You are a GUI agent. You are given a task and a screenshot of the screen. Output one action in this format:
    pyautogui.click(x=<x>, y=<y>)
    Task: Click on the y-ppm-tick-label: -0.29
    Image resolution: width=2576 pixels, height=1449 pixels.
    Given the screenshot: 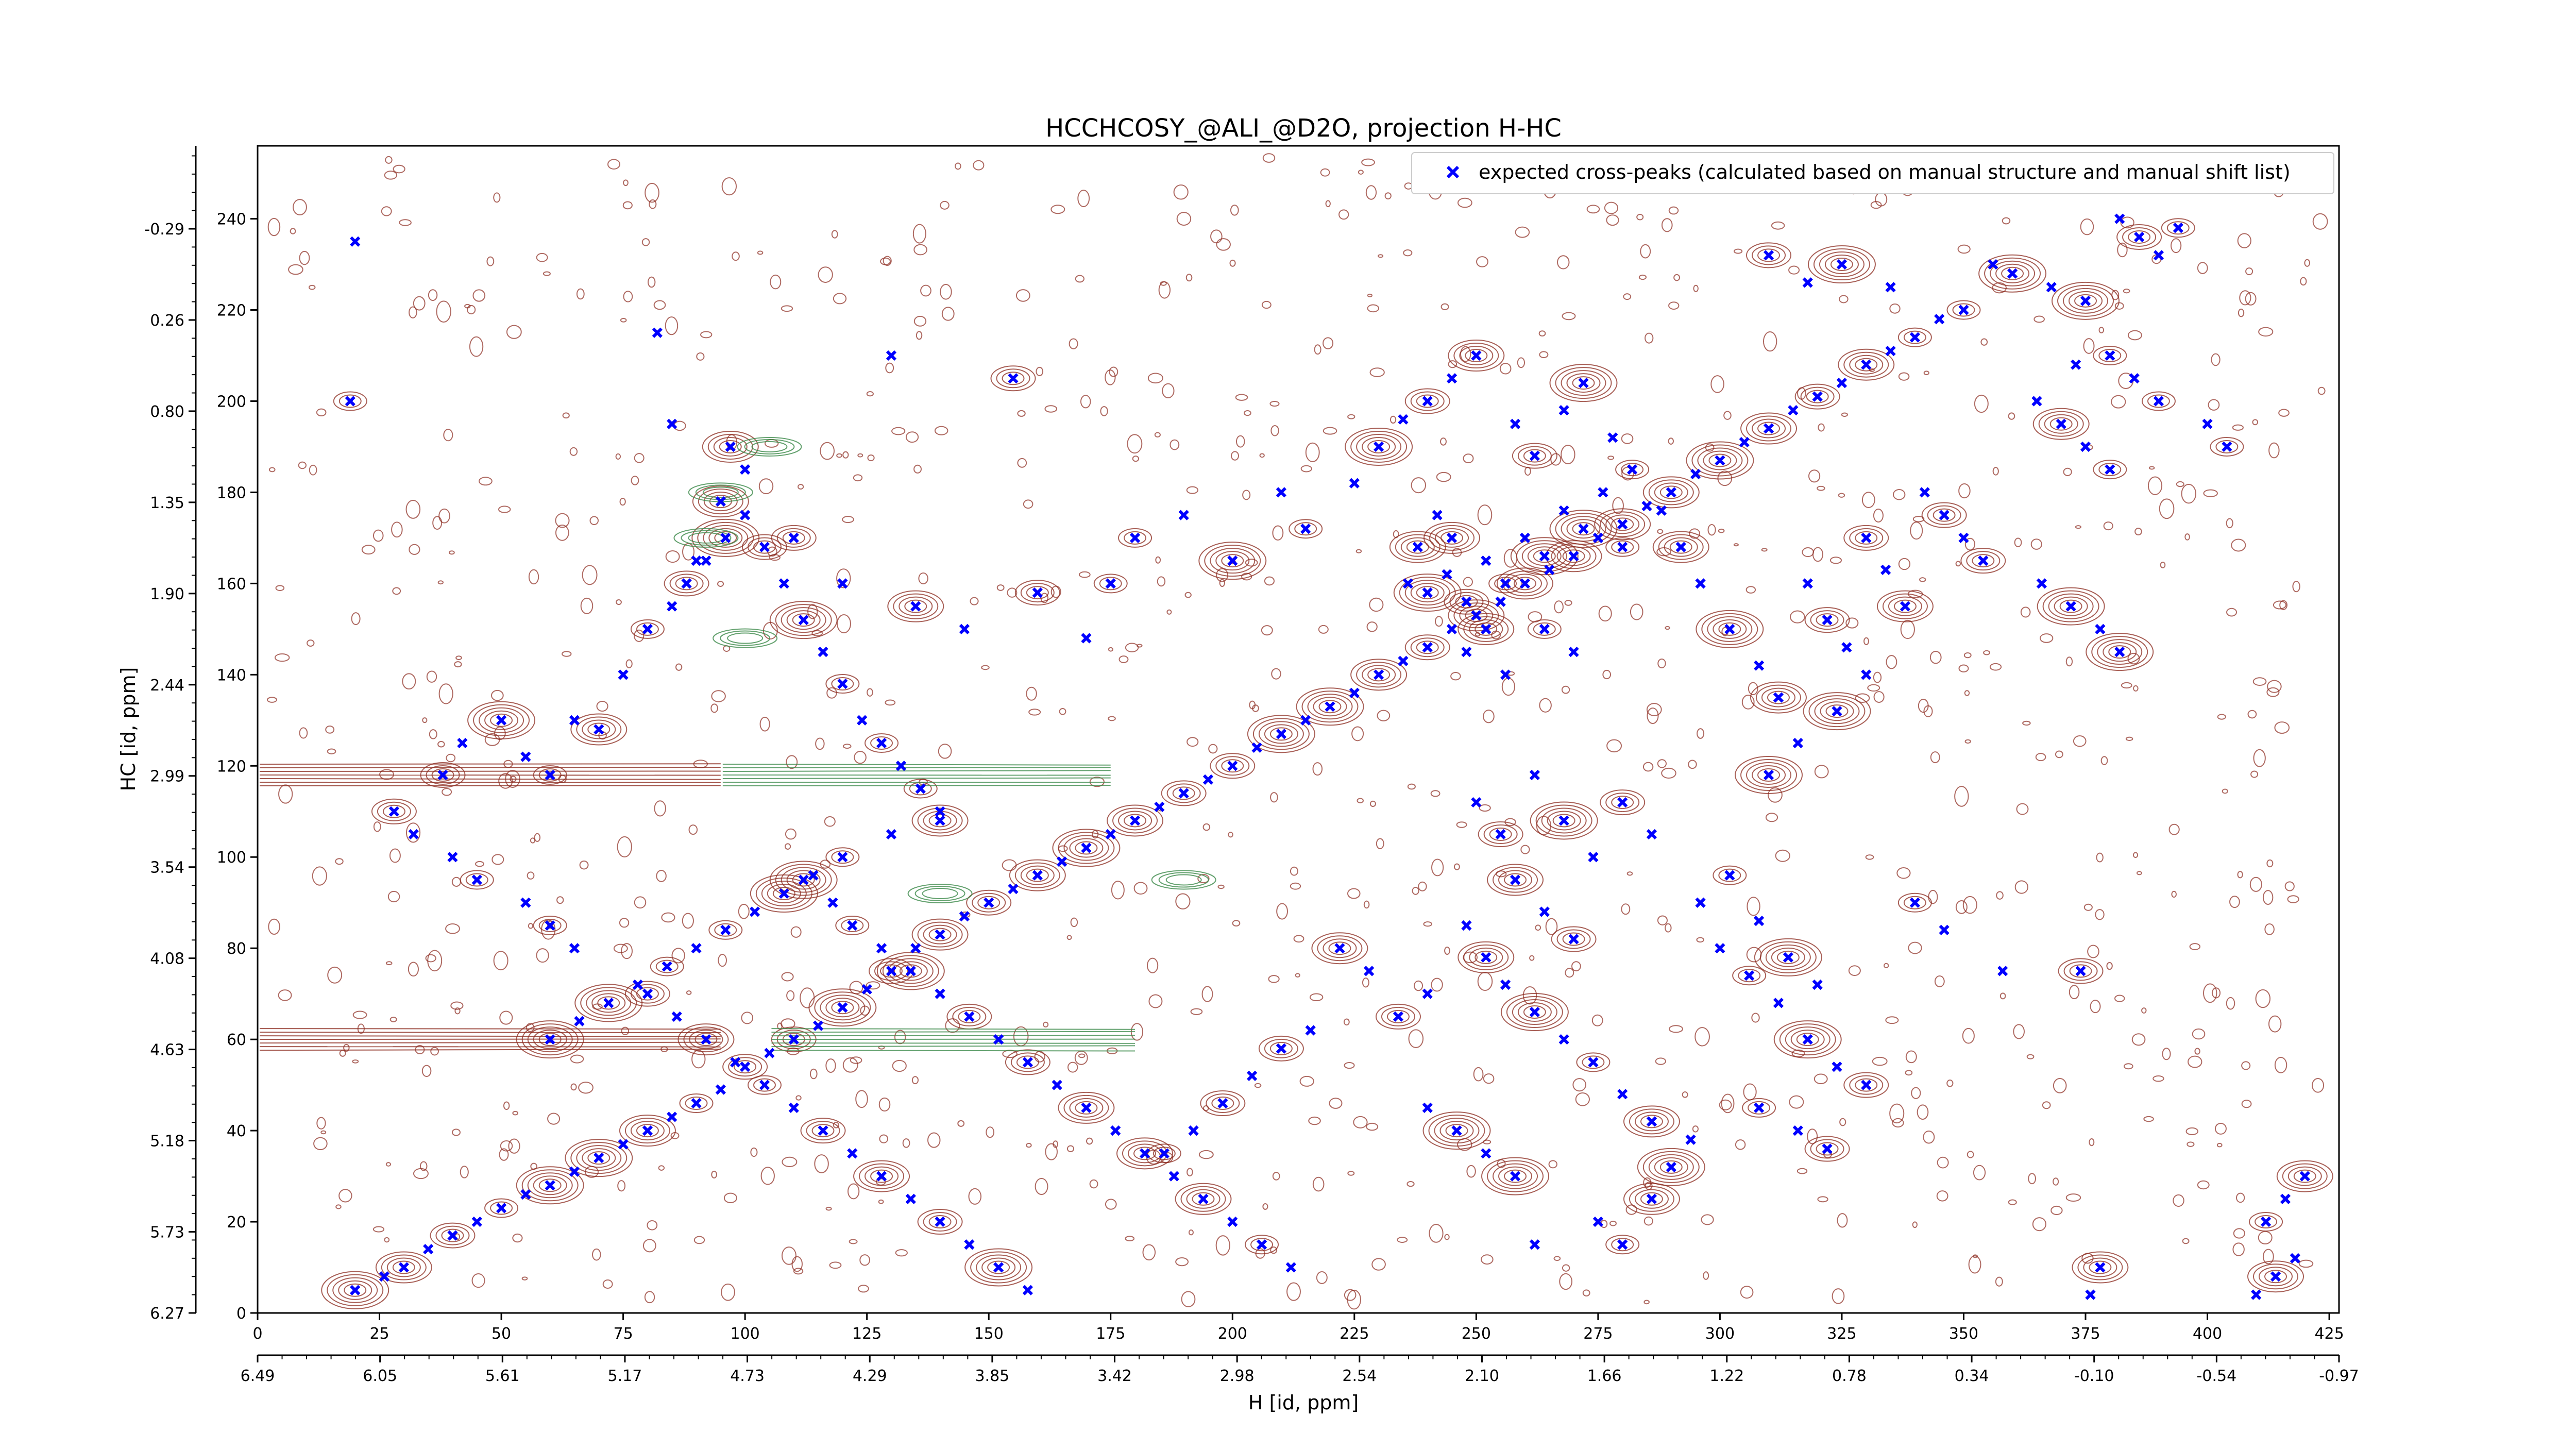 What is the action you would take?
    pyautogui.click(x=164, y=230)
    